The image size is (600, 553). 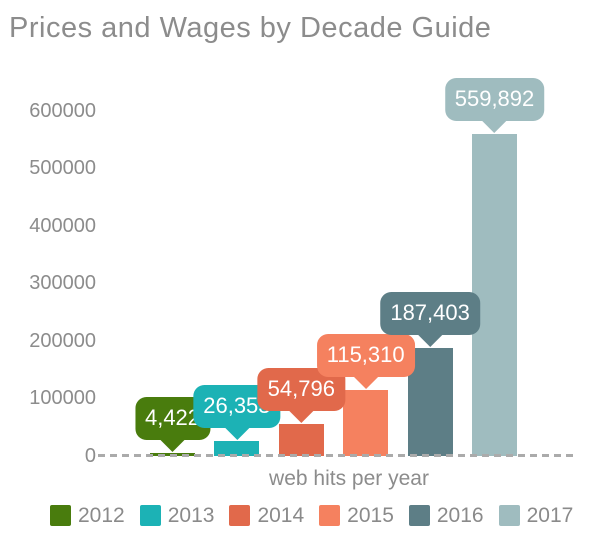 What do you see at coordinates (550, 515) in the screenshot?
I see `legend-label: 2017` at bounding box center [550, 515].